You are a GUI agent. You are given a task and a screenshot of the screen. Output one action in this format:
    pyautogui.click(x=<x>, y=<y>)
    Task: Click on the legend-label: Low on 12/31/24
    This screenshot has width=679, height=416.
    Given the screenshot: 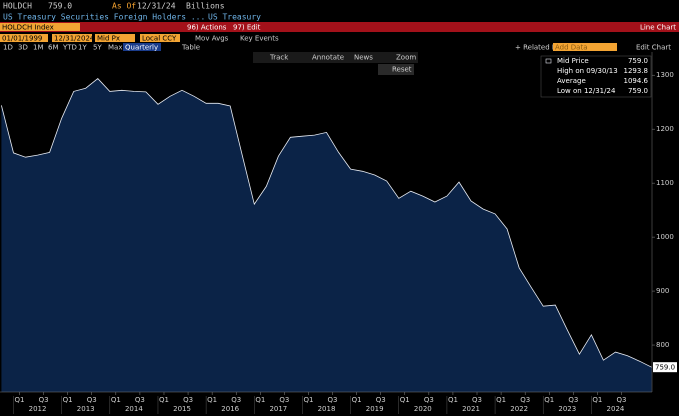 What is the action you would take?
    pyautogui.click(x=586, y=91)
    